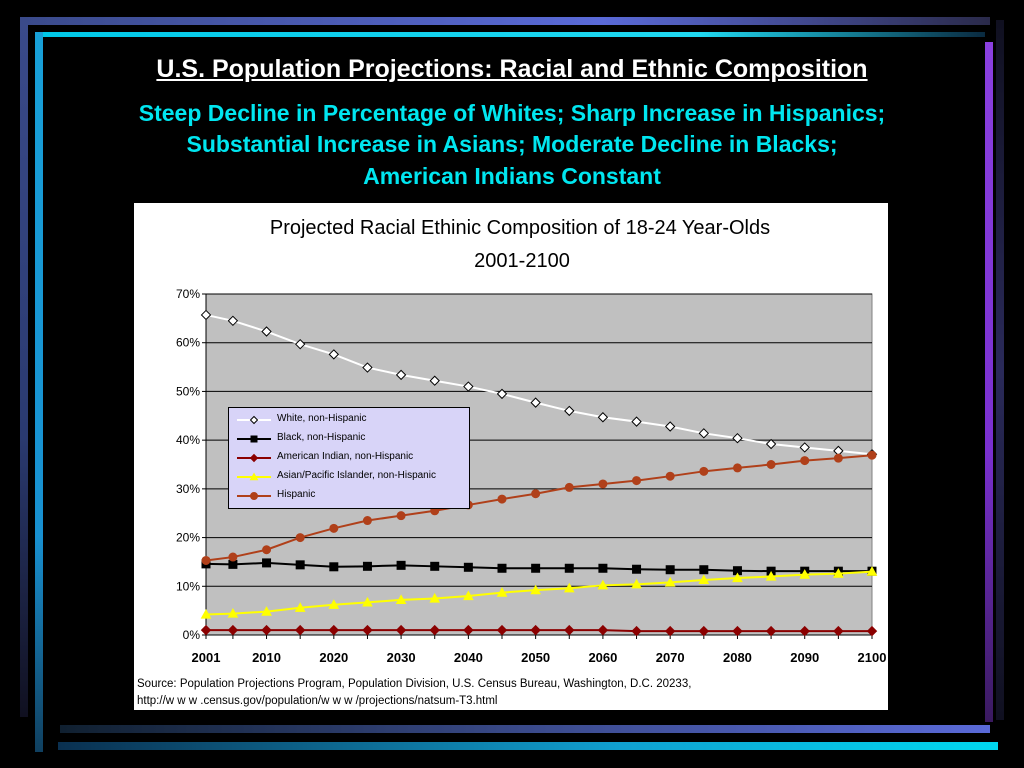 The width and height of the screenshot is (1024, 768). I want to click on x-tick-label: 2060, so click(602, 657).